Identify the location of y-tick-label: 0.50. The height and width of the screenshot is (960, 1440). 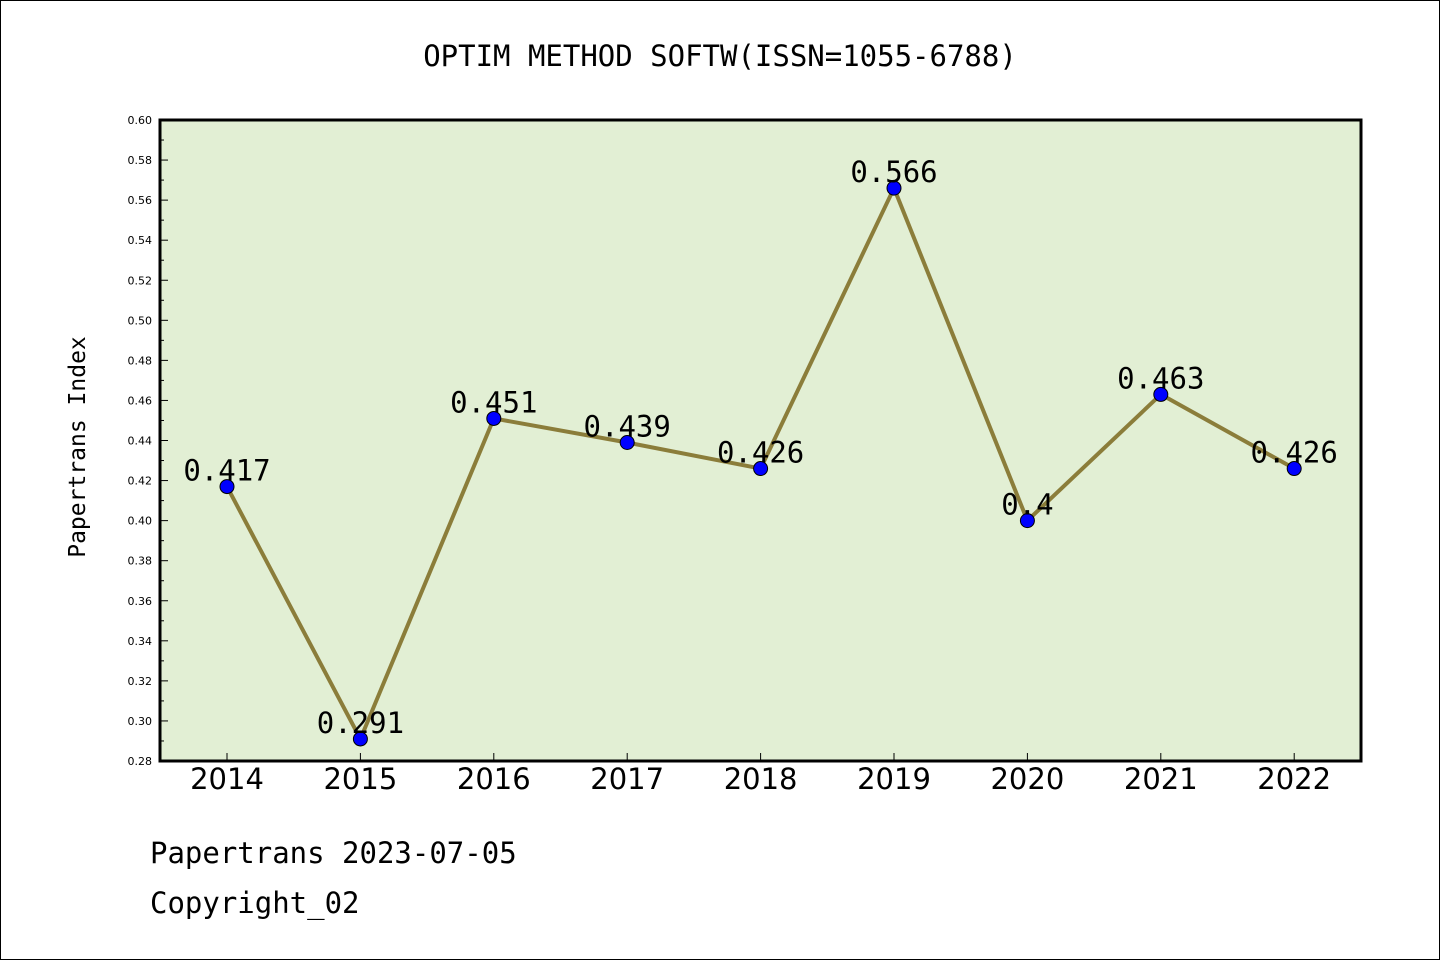
(140, 320).